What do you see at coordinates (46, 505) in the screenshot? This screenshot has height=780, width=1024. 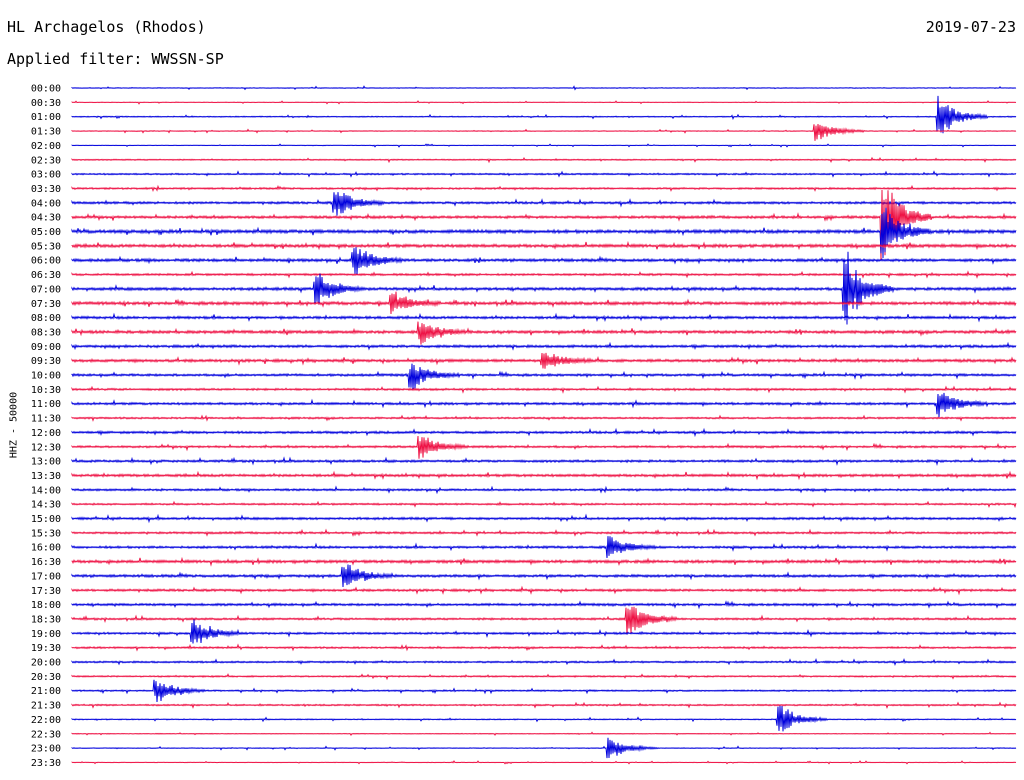 I see `time-tick-label: 14:30` at bounding box center [46, 505].